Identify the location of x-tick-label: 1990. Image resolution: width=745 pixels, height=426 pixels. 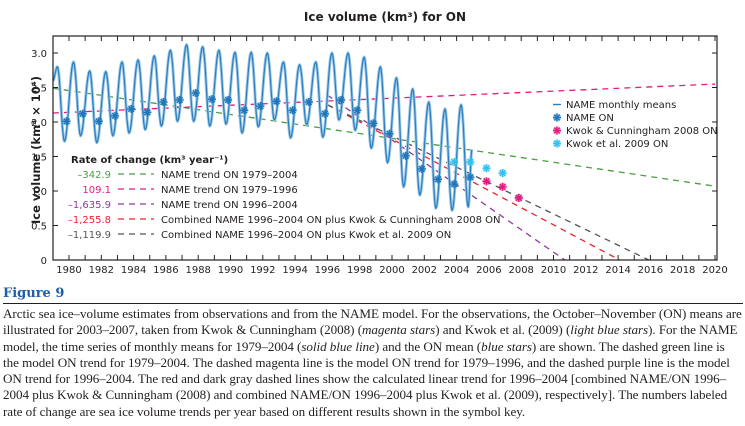
(230, 270).